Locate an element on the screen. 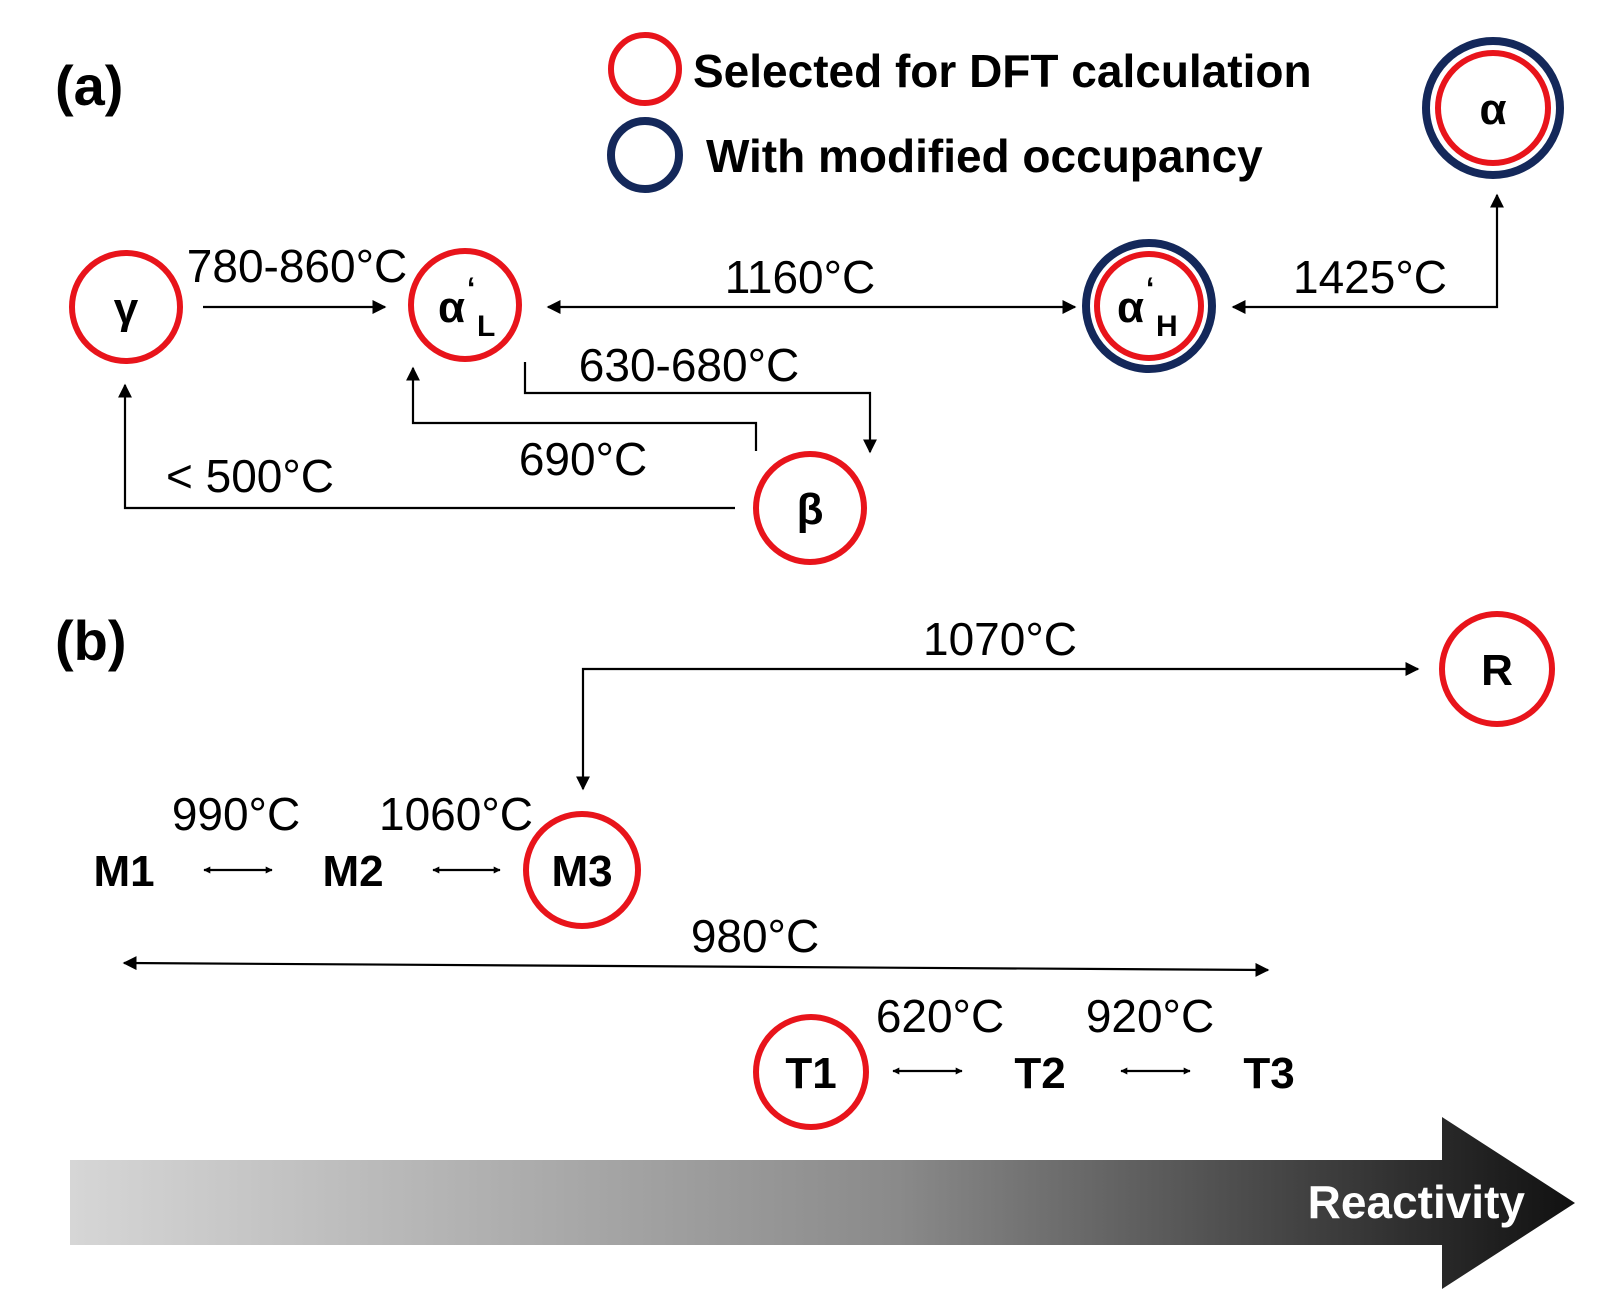  phase-R: R is located at coordinates (1497, 669).